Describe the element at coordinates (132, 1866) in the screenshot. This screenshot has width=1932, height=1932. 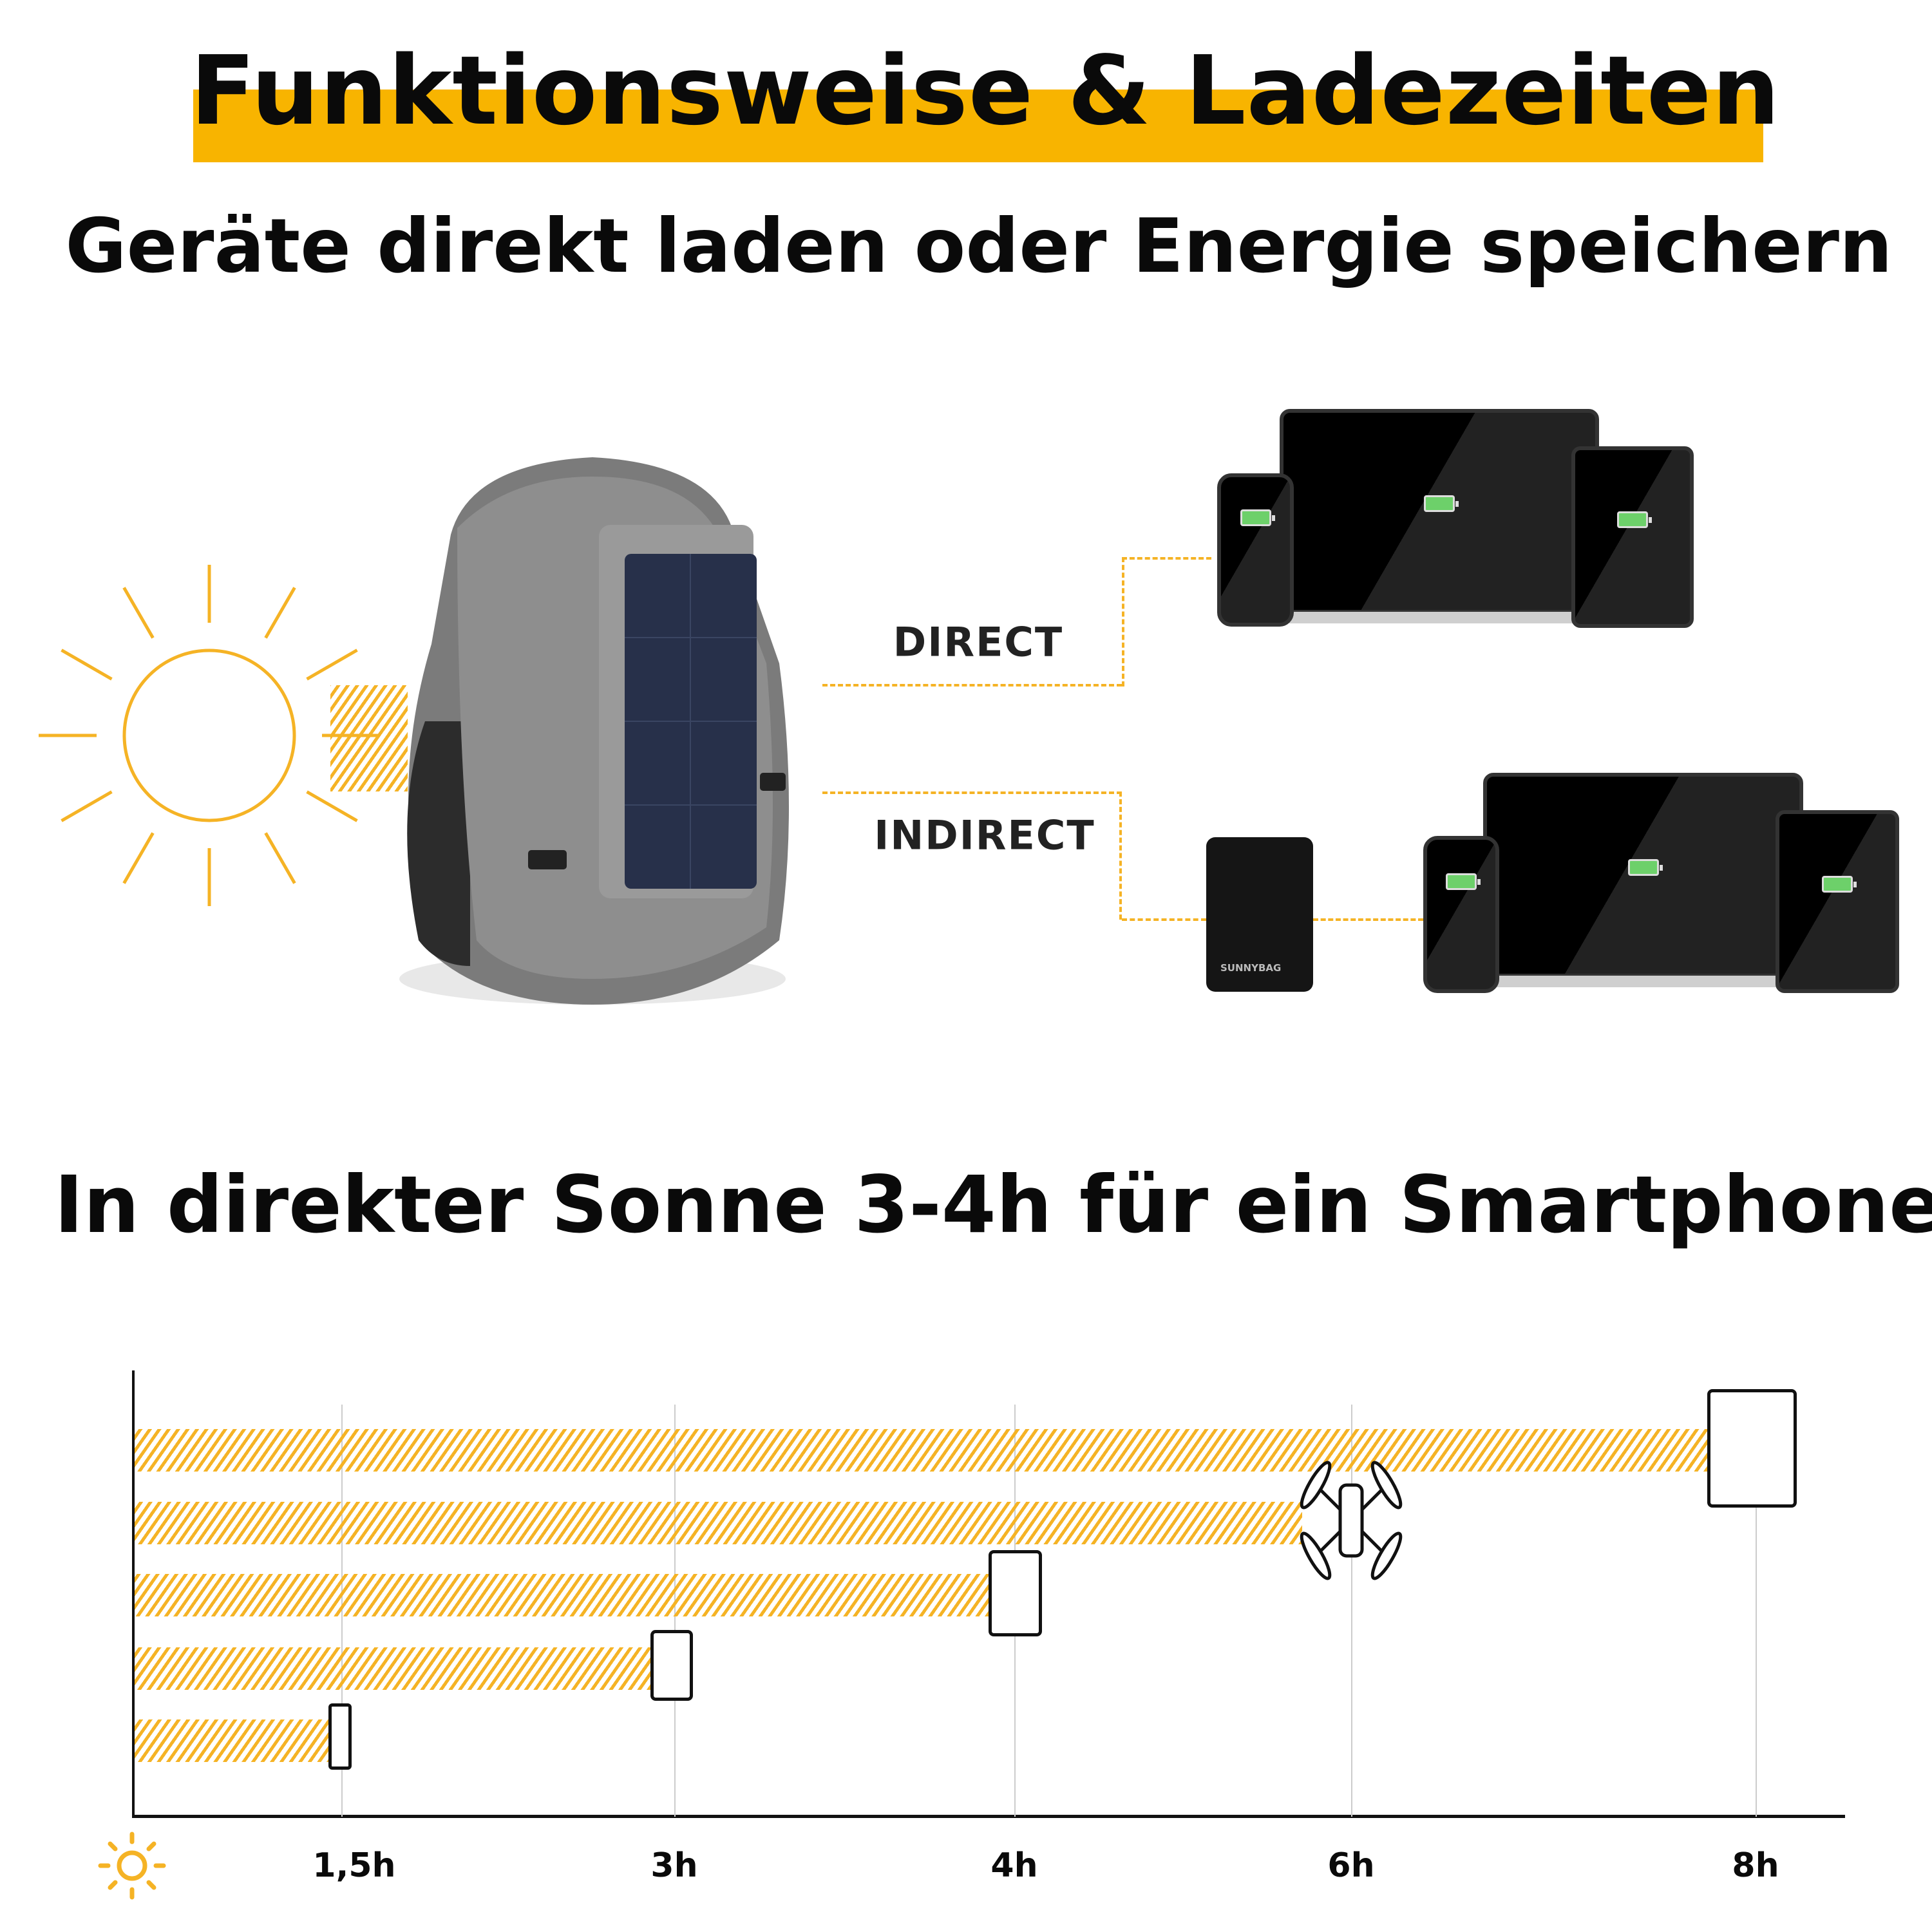
I see `sun-icon` at that location.